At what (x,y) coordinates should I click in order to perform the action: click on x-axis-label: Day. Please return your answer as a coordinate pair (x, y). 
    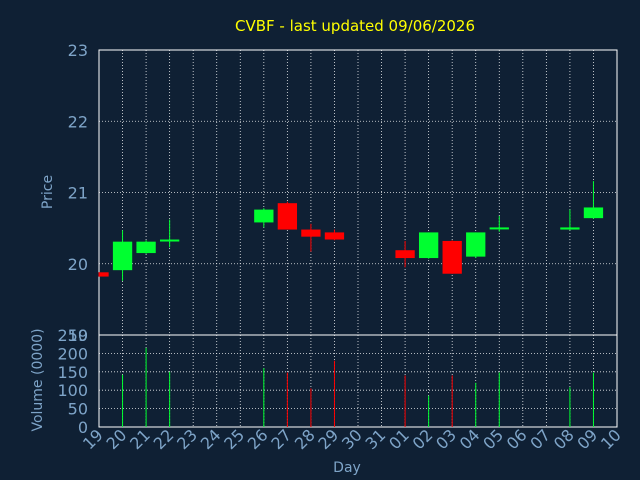
    Looking at the image, I should click on (347, 468).